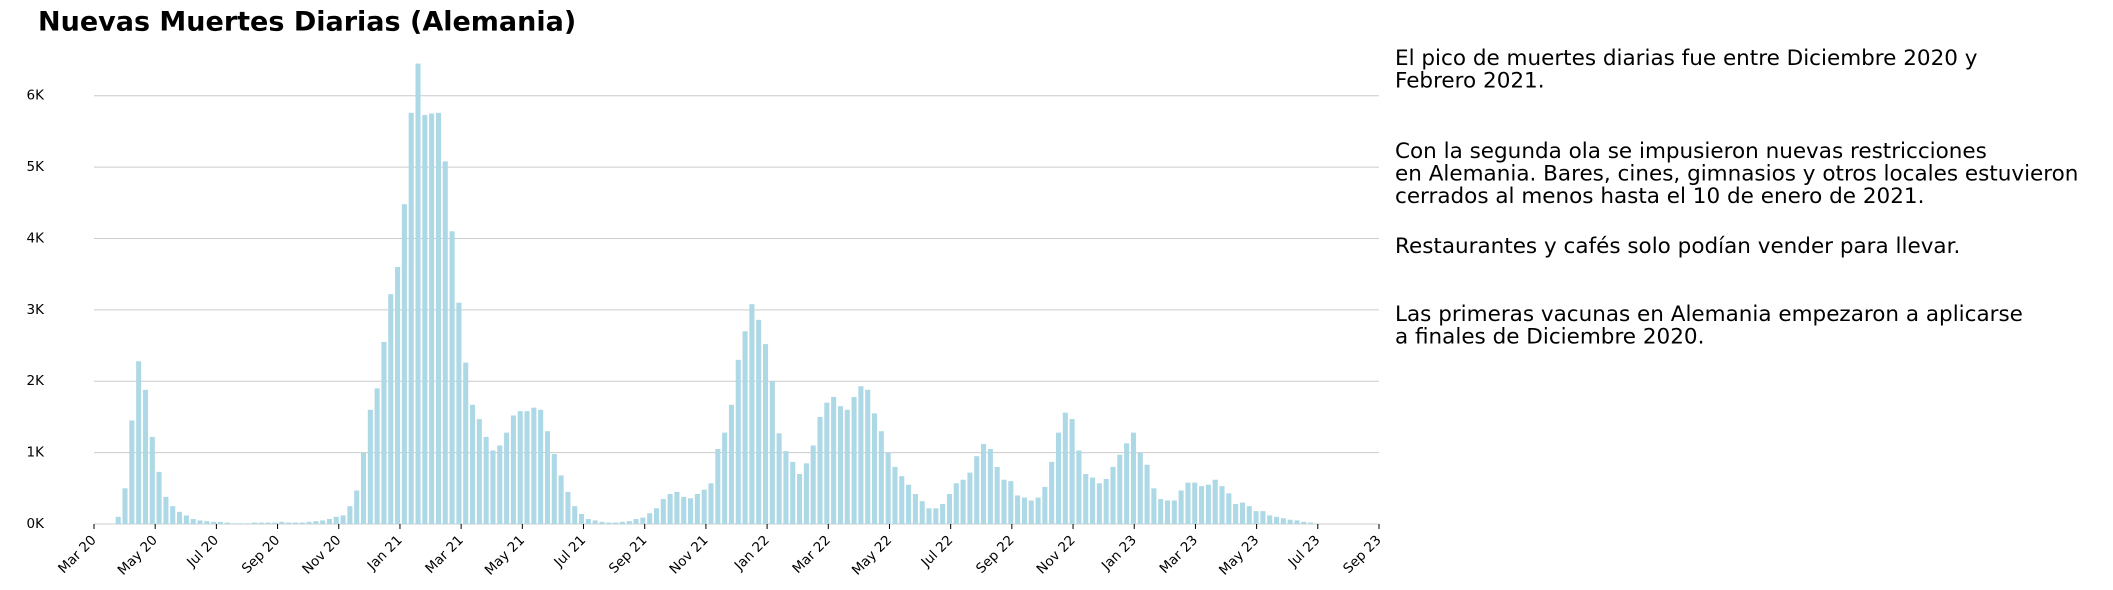  I want to click on x-tick-label: May 21, so click(505, 555).